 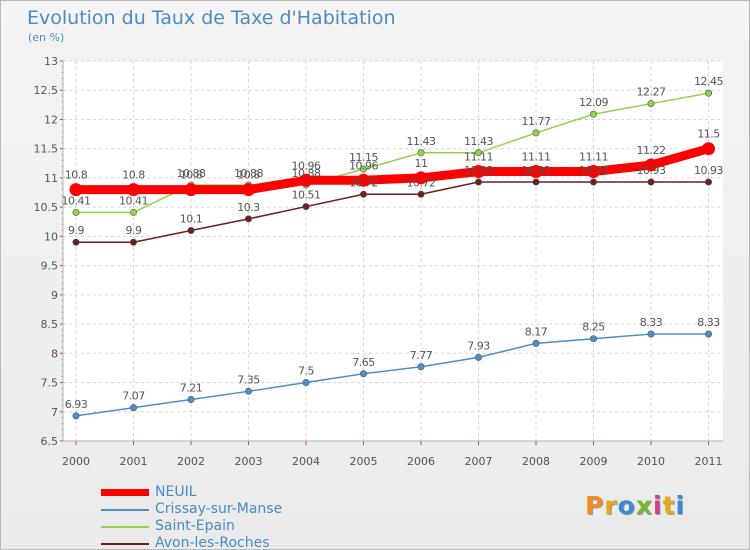 I want to click on data-label: 10.96, so click(x=306, y=165).